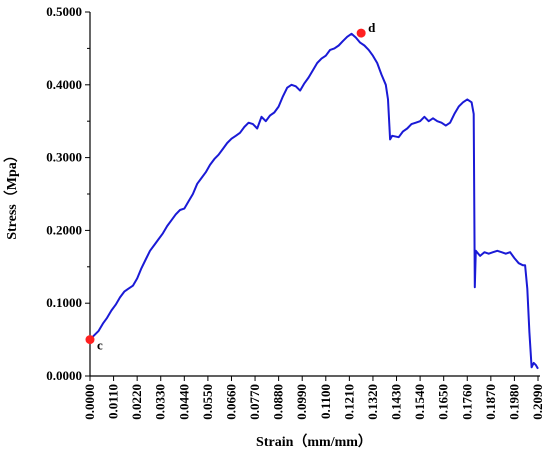 This screenshot has height=454, width=550. I want to click on x-tick-label: 0.0990, so click(301, 402).